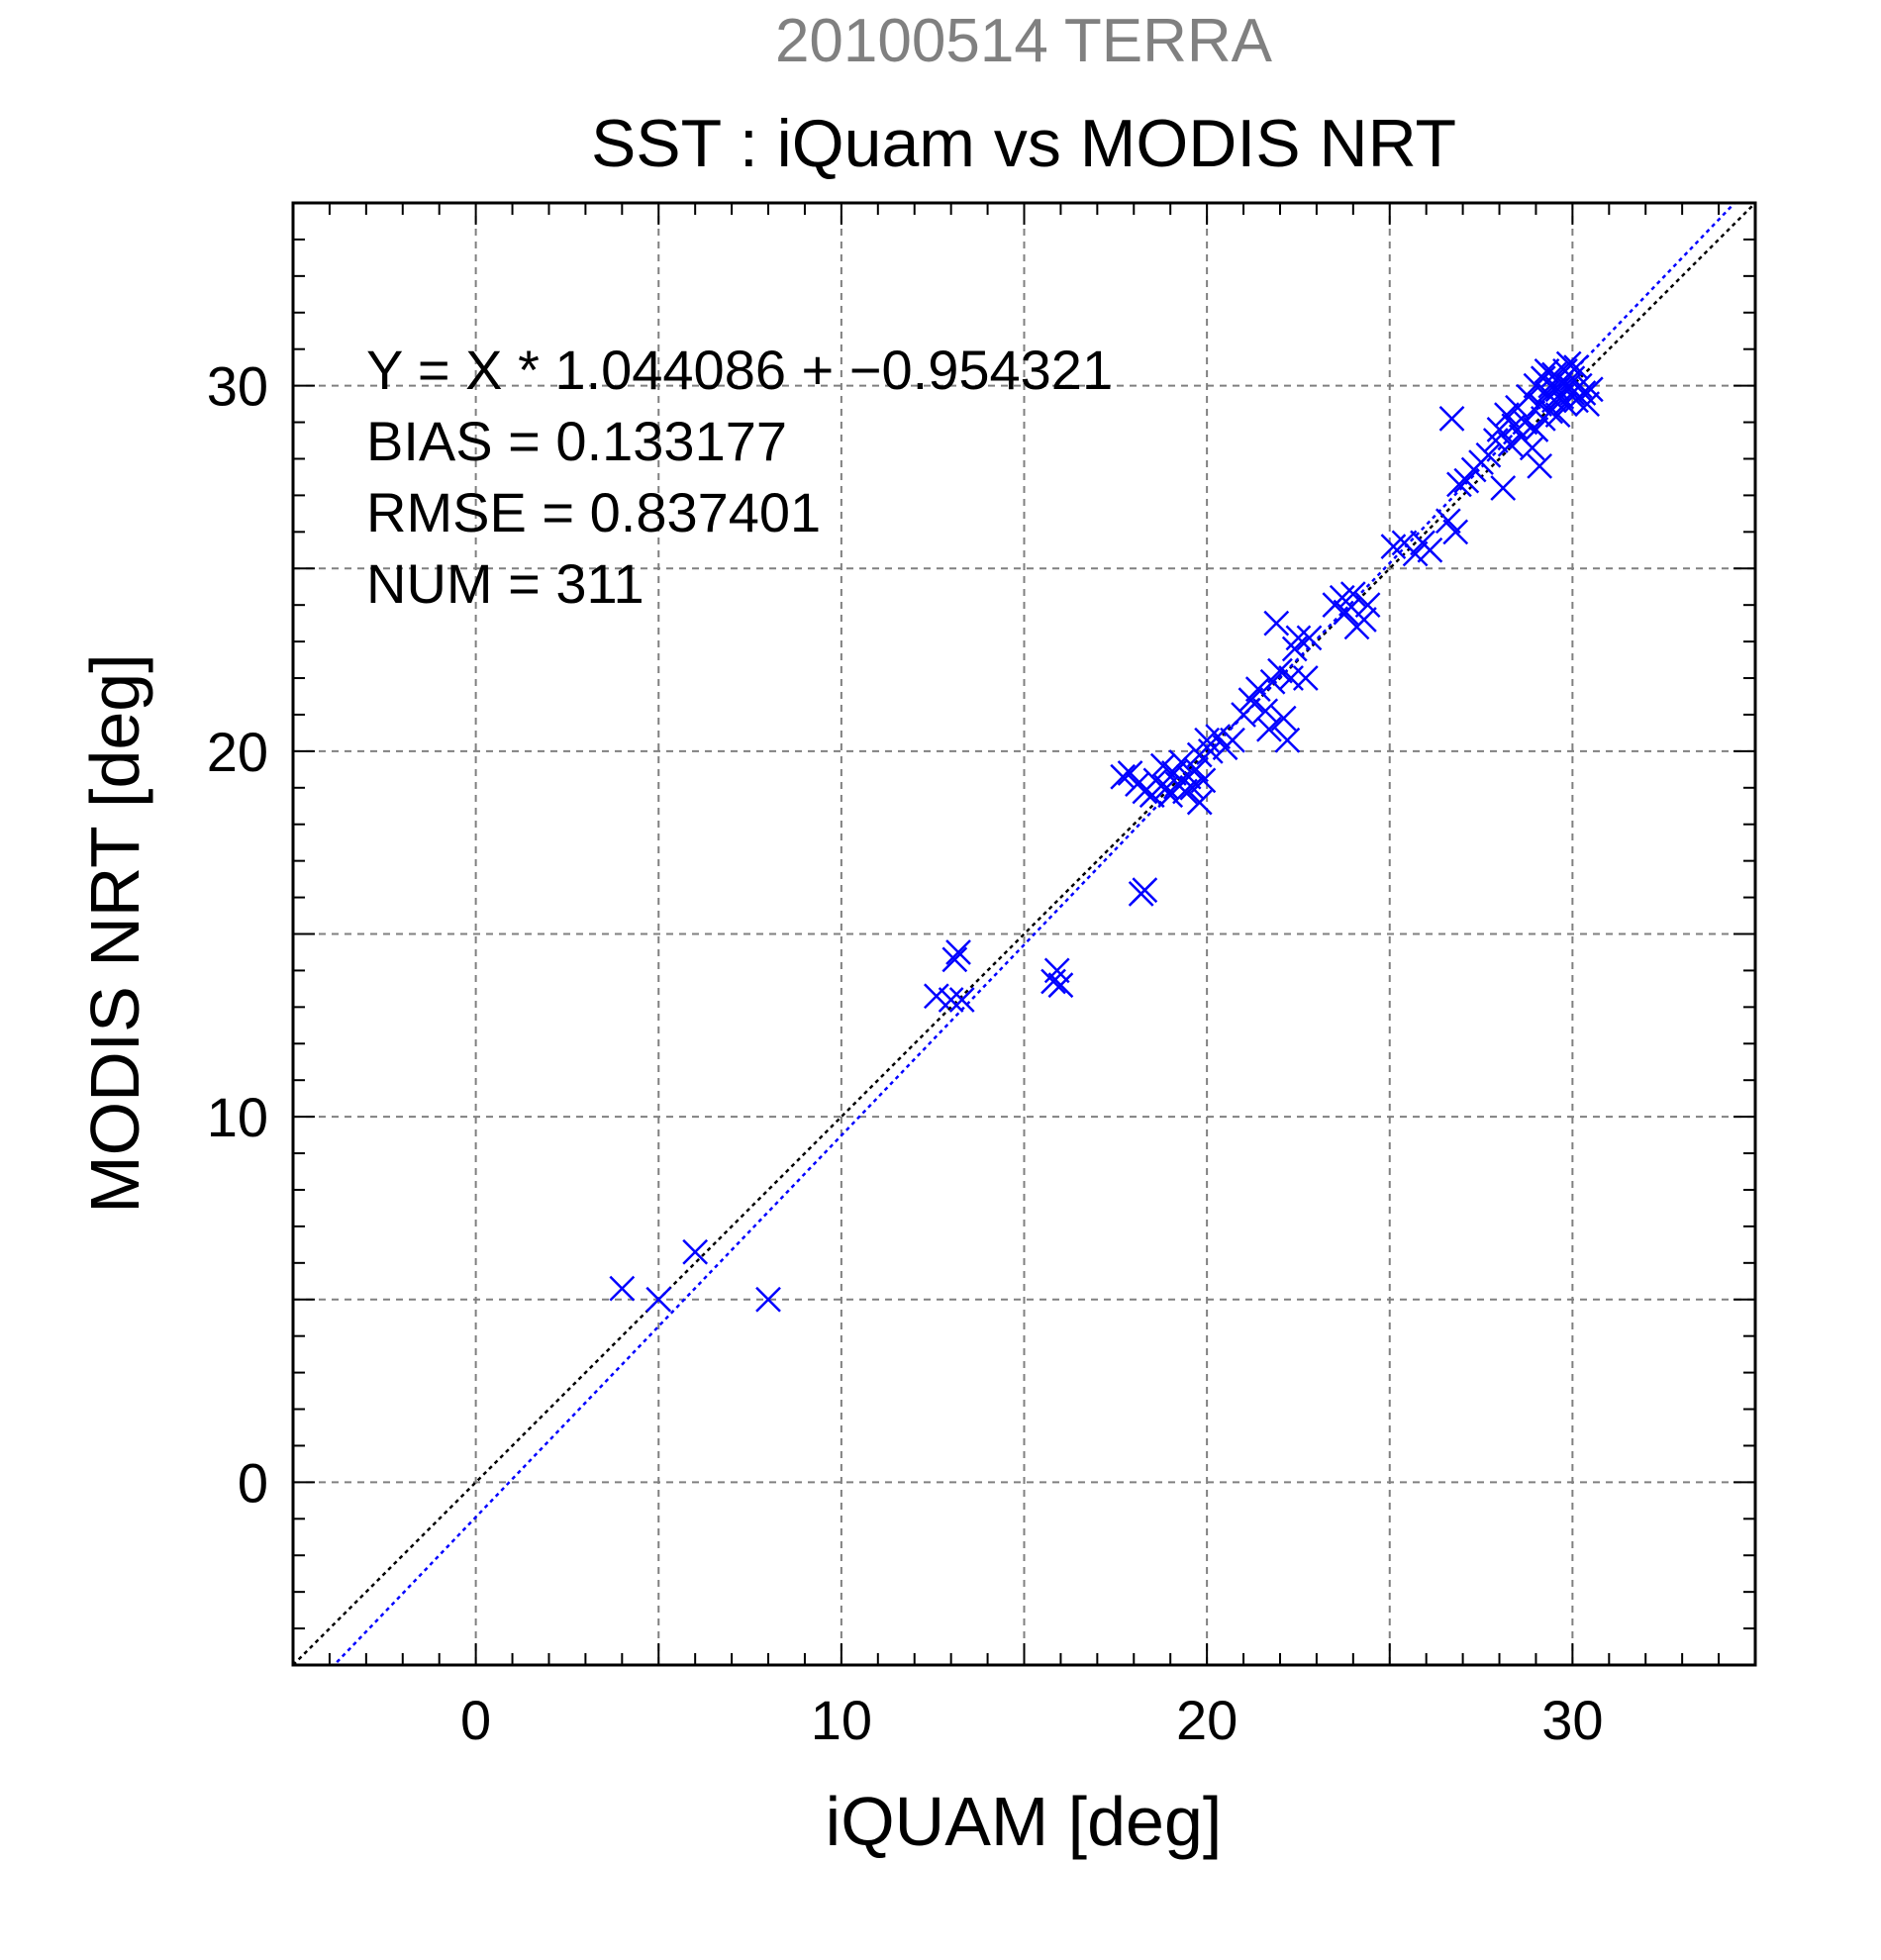  What do you see at coordinates (1025, 1821) in the screenshot?
I see `x-axis-label: iQUAM [deg]` at bounding box center [1025, 1821].